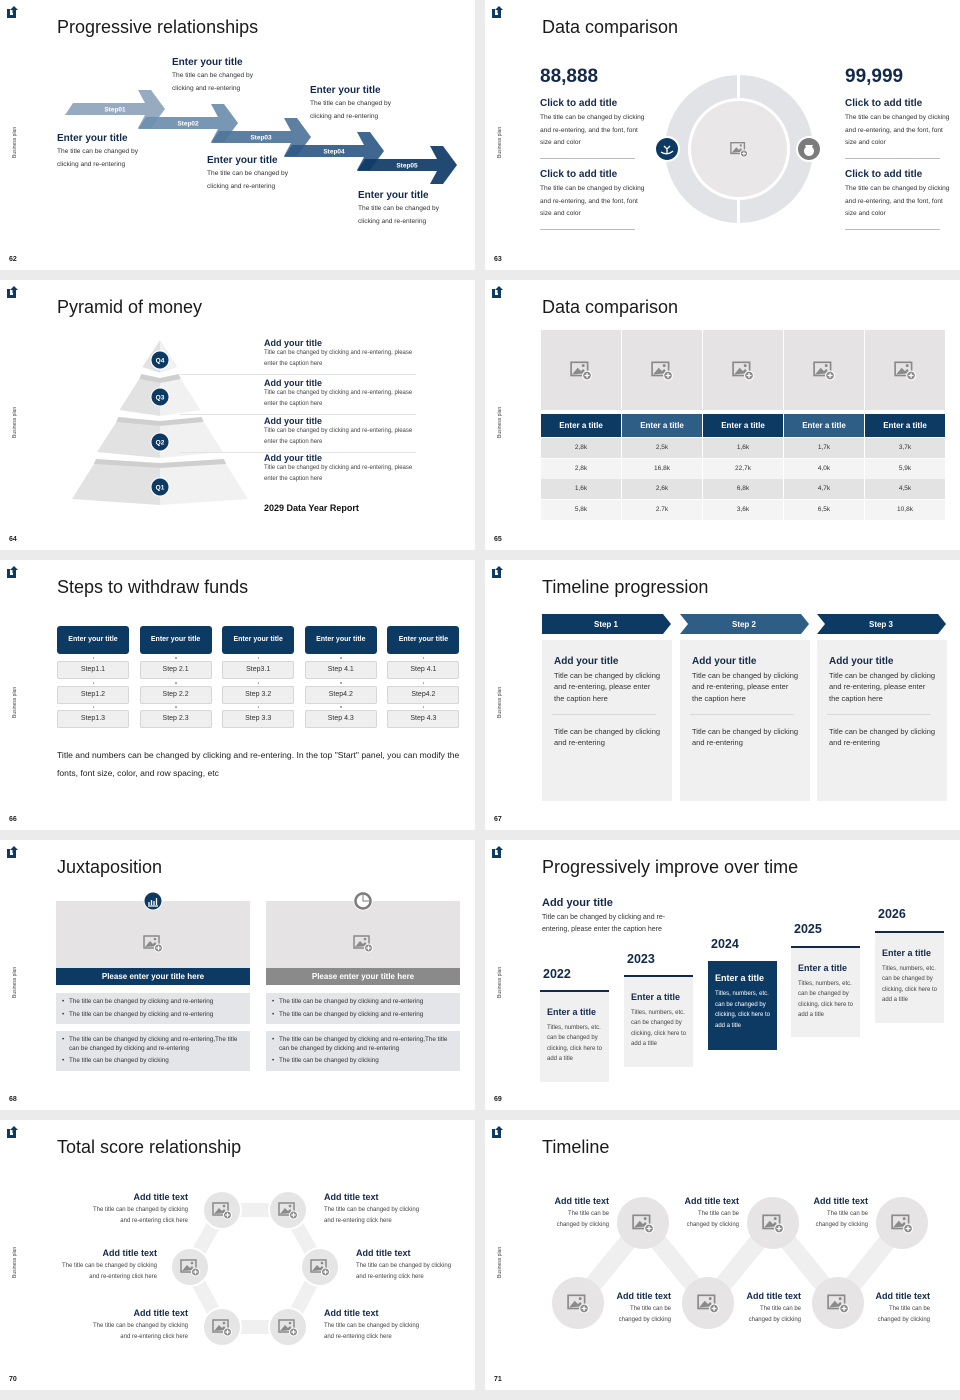 The width and height of the screenshot is (960, 1400). I want to click on slide-title: Steps to withdraw funds, so click(153, 587).